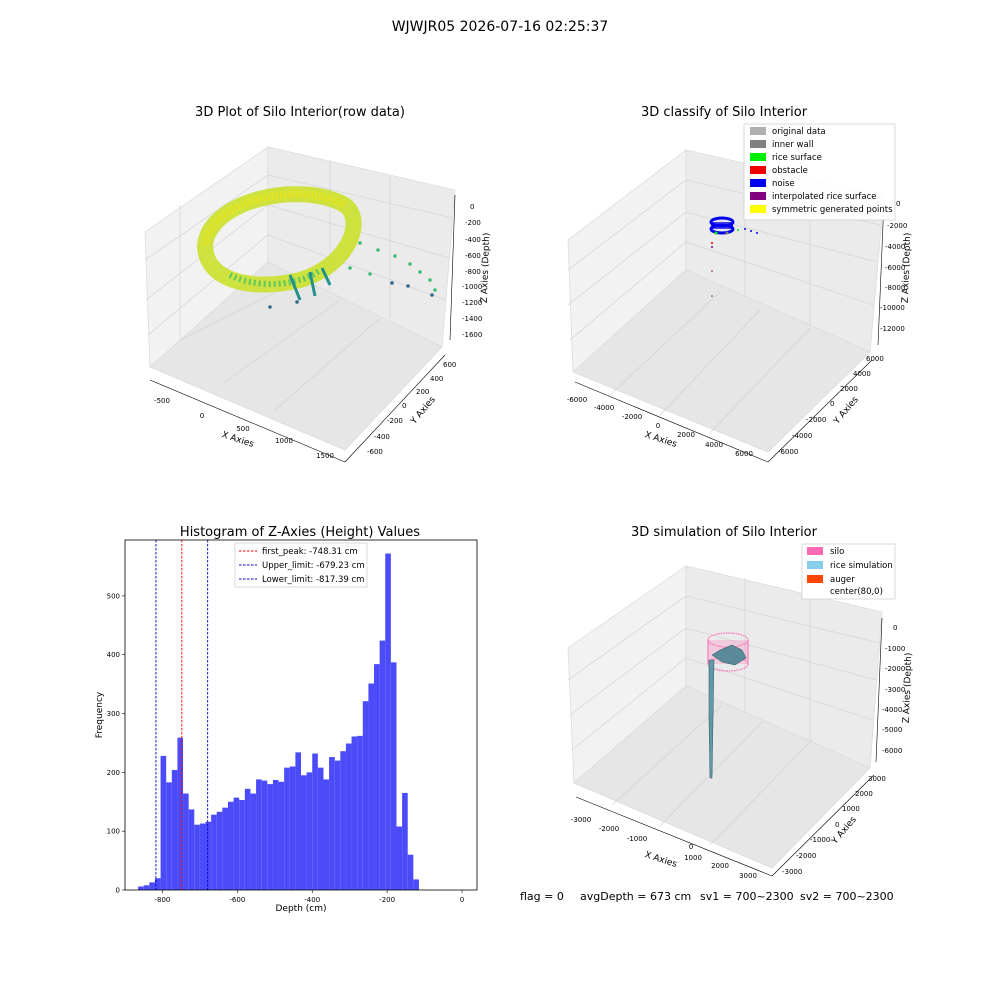 This screenshot has height=1000, width=1000. Describe the element at coordinates (864, 794) in the screenshot. I see `sim-y-tick-5: 2000` at that location.